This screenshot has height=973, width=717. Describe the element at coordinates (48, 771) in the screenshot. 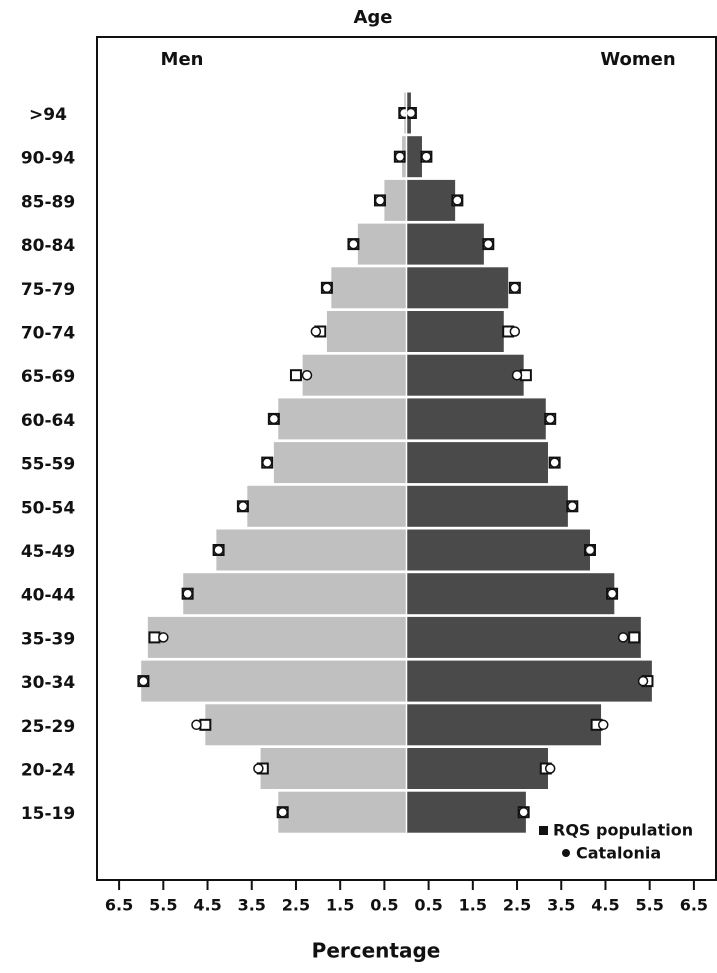

I see `y-tick-label: 20-24` at that location.